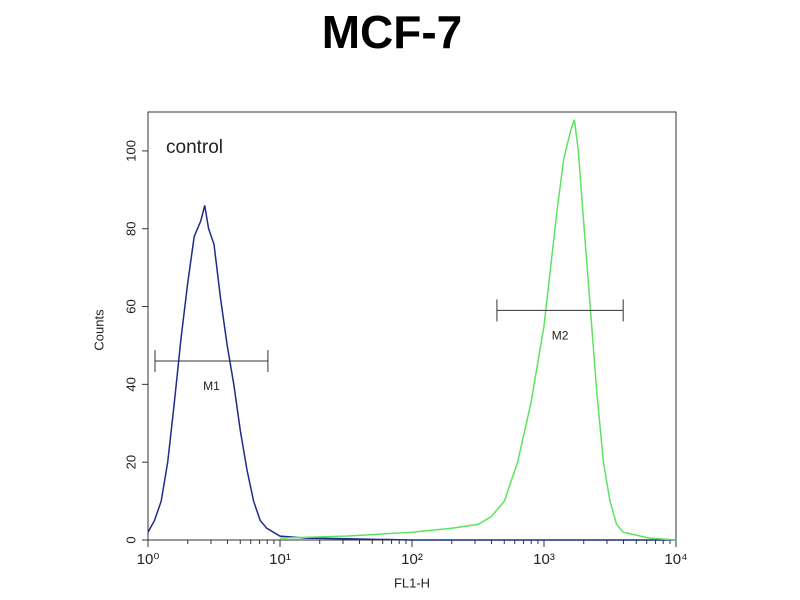  I want to click on y-tick-label: 80, so click(130, 228).